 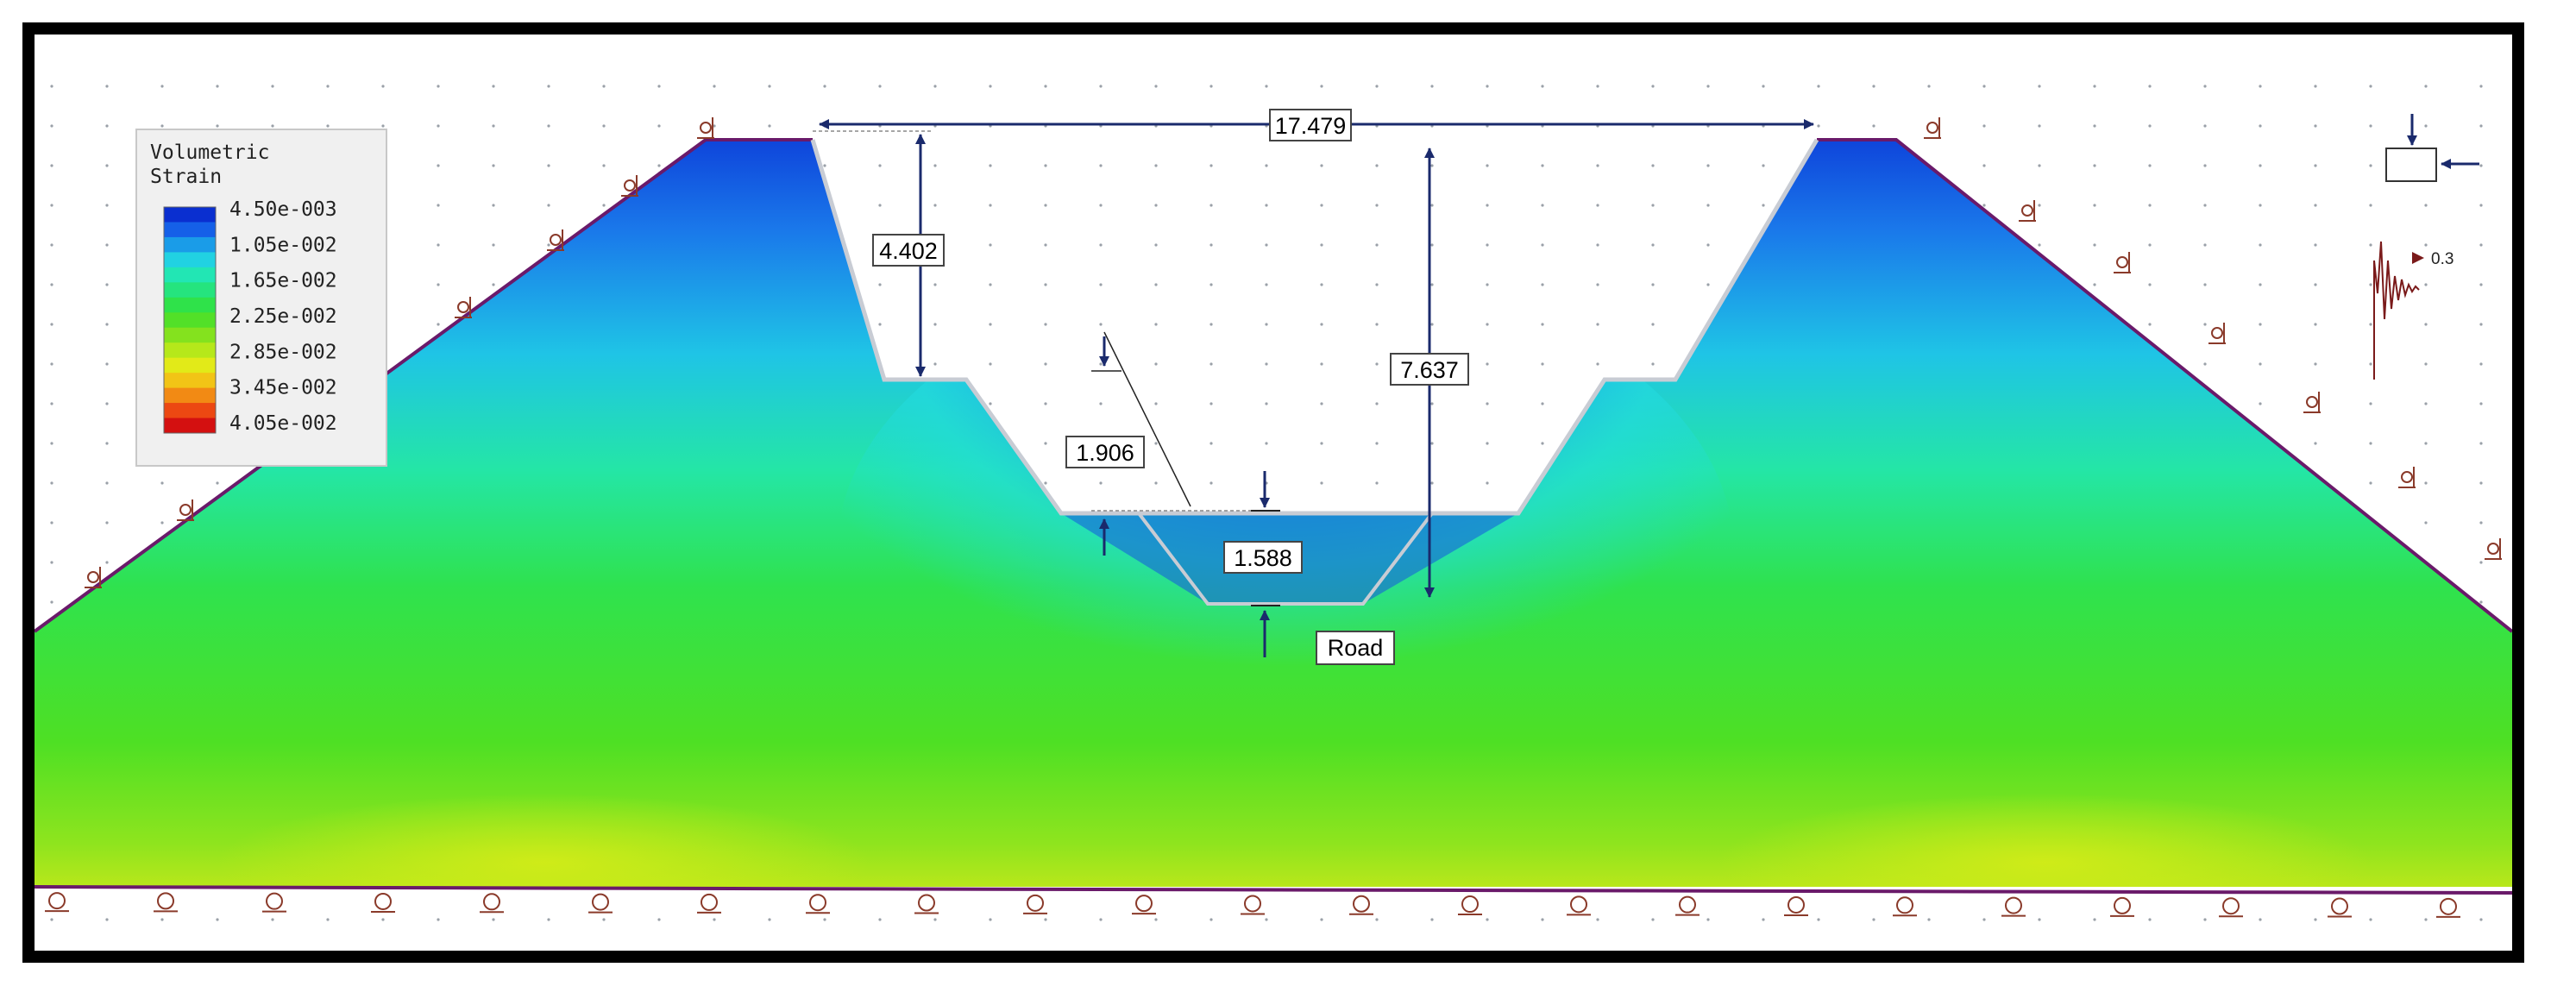 I want to click on slope-boundary-right, so click(x=2164, y=385).